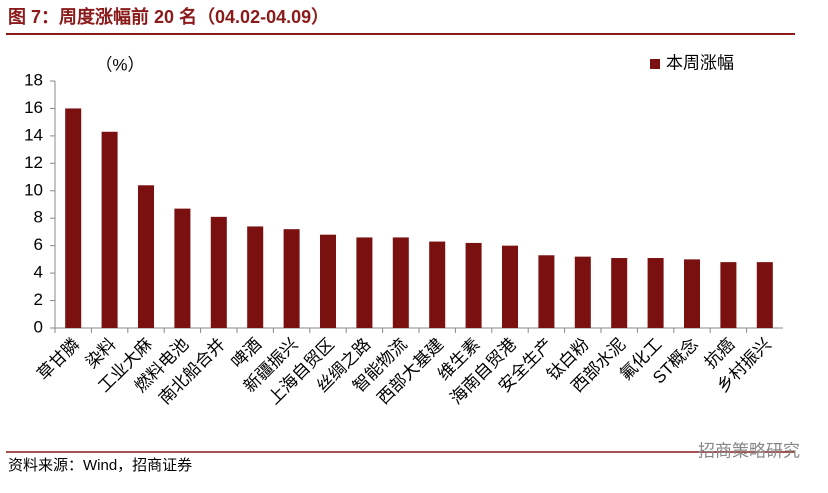 The height and width of the screenshot is (493, 828). What do you see at coordinates (38, 299) in the screenshot?
I see `y-tick-label: 2` at bounding box center [38, 299].